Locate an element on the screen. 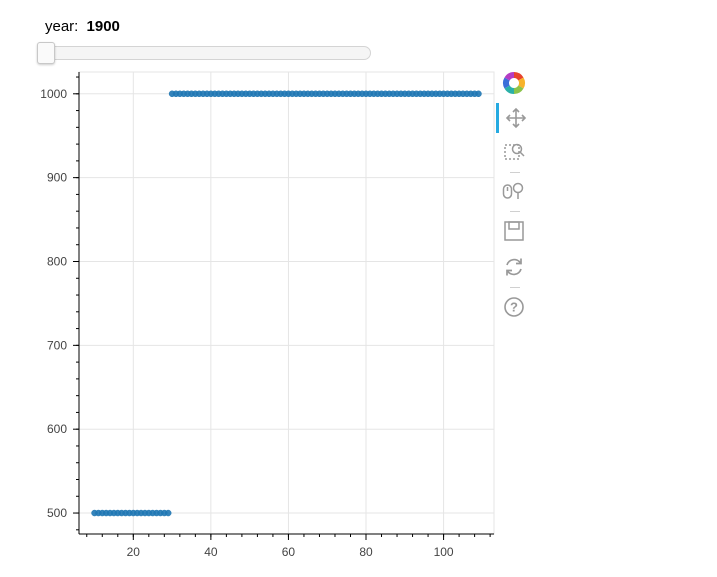 This screenshot has width=717, height=577. x-tick-label: 60 is located at coordinates (289, 552).